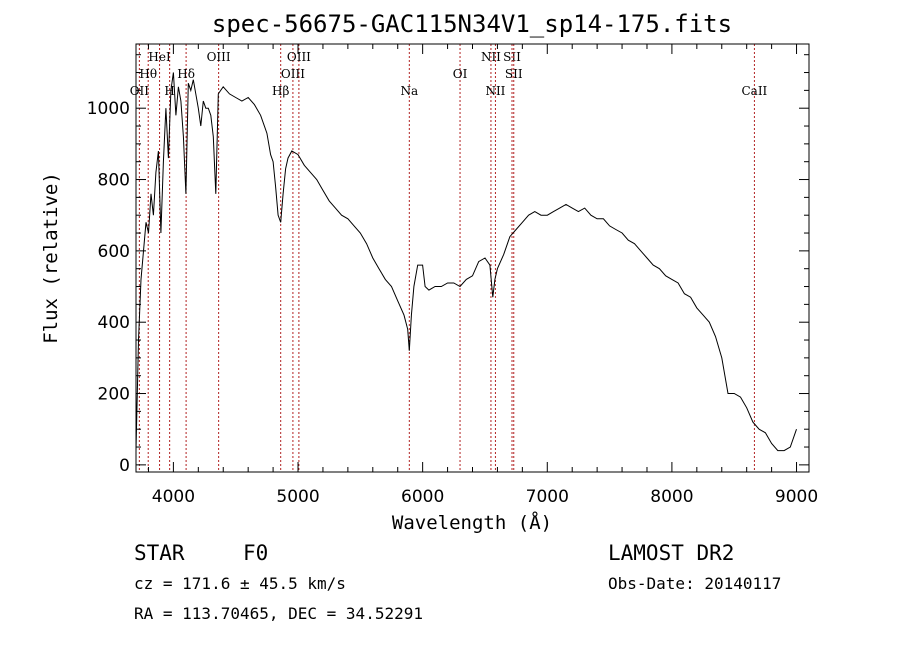 The width and height of the screenshot is (900, 649). I want to click on ra-dec: RA = 113.70465, DEC = 34.52291, so click(278, 613).